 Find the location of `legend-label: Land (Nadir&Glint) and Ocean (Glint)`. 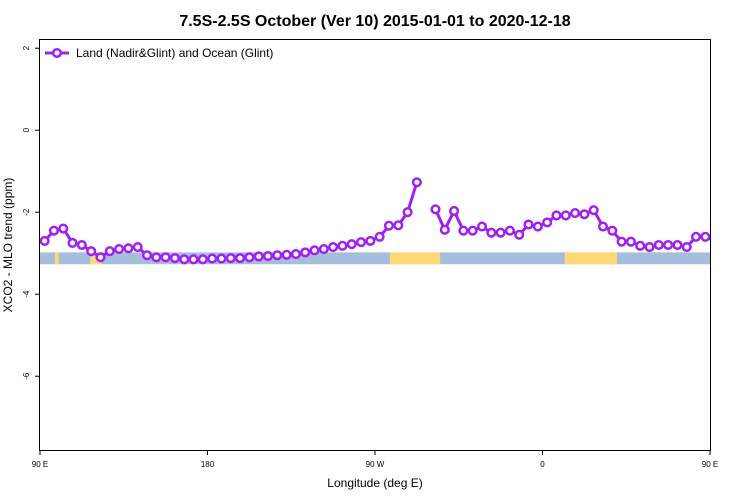

legend-label: Land (Nadir&Glint) and Ocean (Glint) is located at coordinates (174, 53).